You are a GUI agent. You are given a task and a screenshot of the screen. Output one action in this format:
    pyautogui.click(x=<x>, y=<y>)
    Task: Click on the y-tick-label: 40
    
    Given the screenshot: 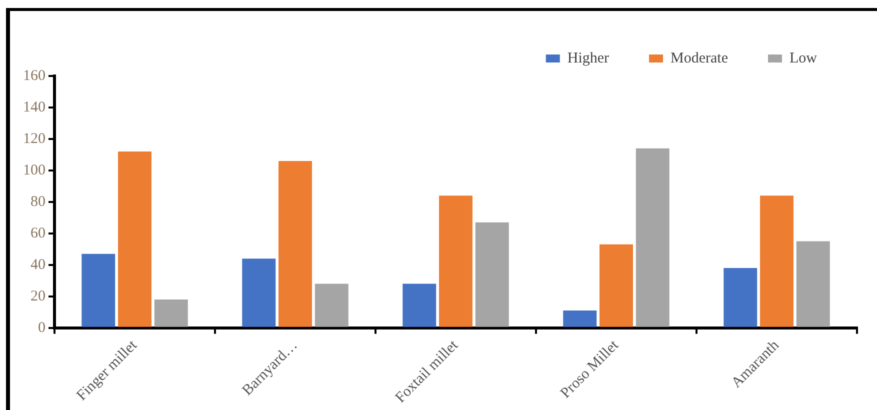 What is the action you would take?
    pyautogui.click(x=38, y=264)
    